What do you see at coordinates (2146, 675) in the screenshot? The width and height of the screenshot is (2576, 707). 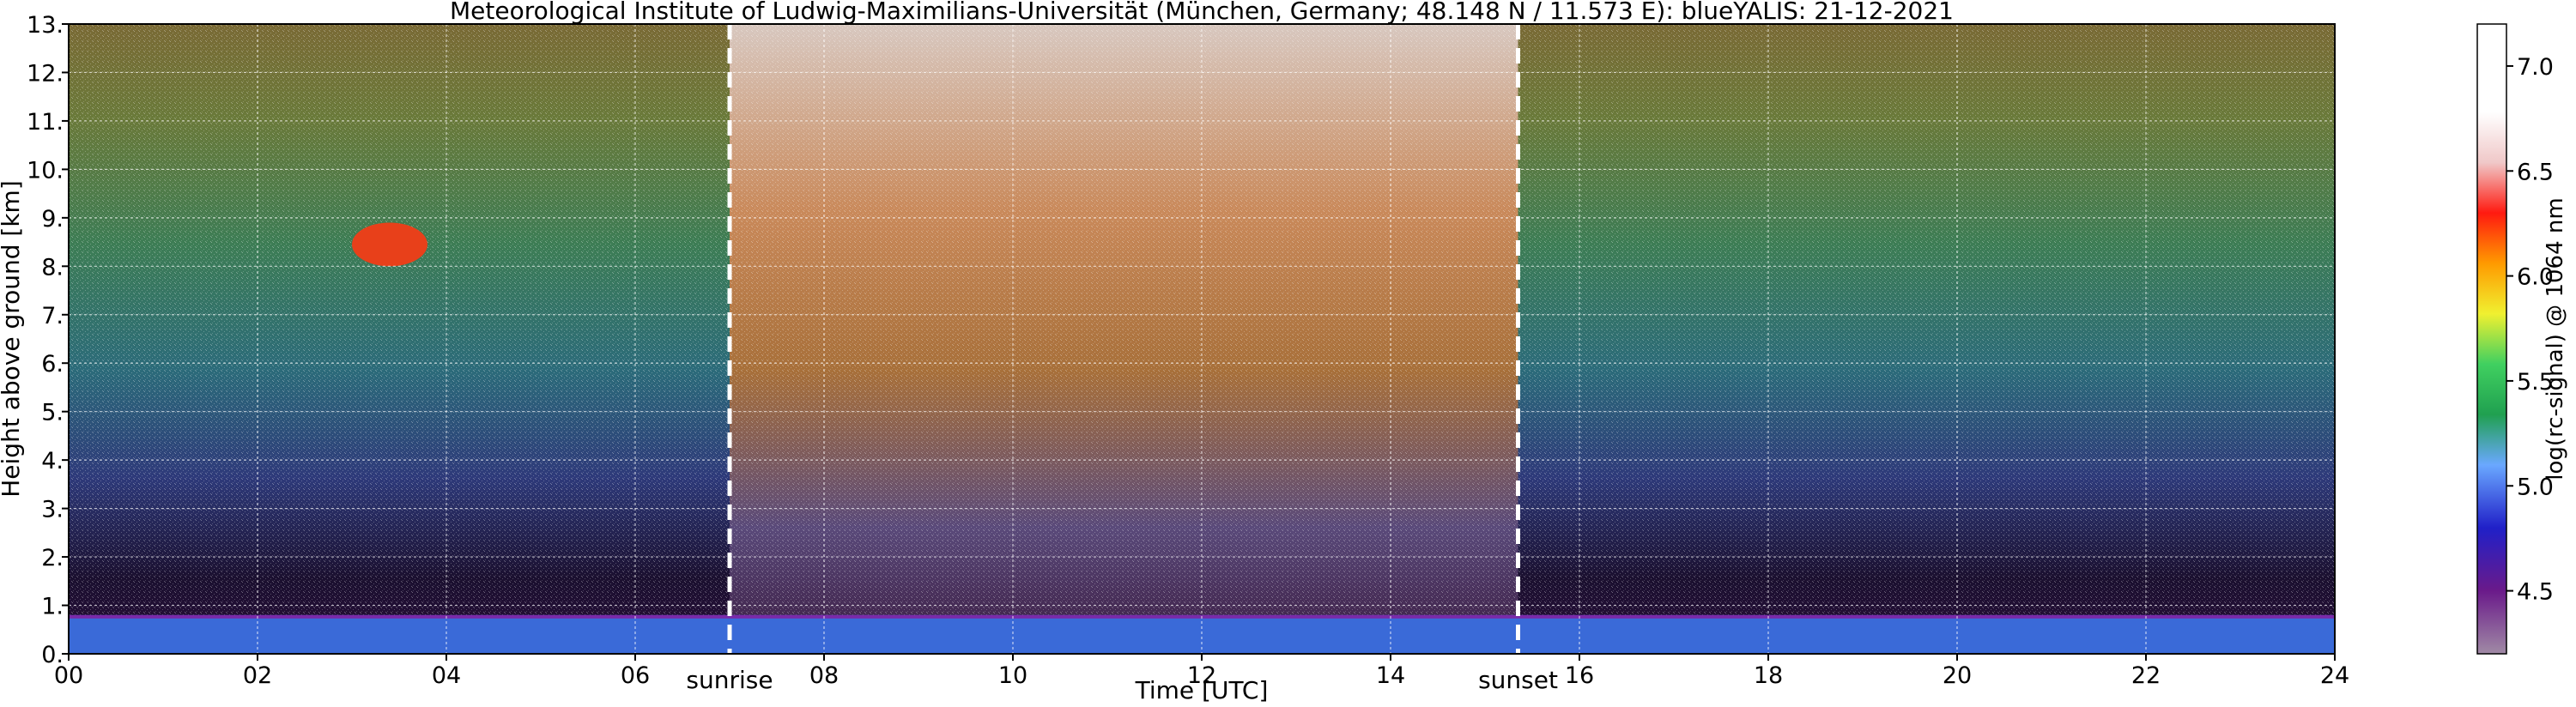 I see `x-tick-label: 22` at bounding box center [2146, 675].